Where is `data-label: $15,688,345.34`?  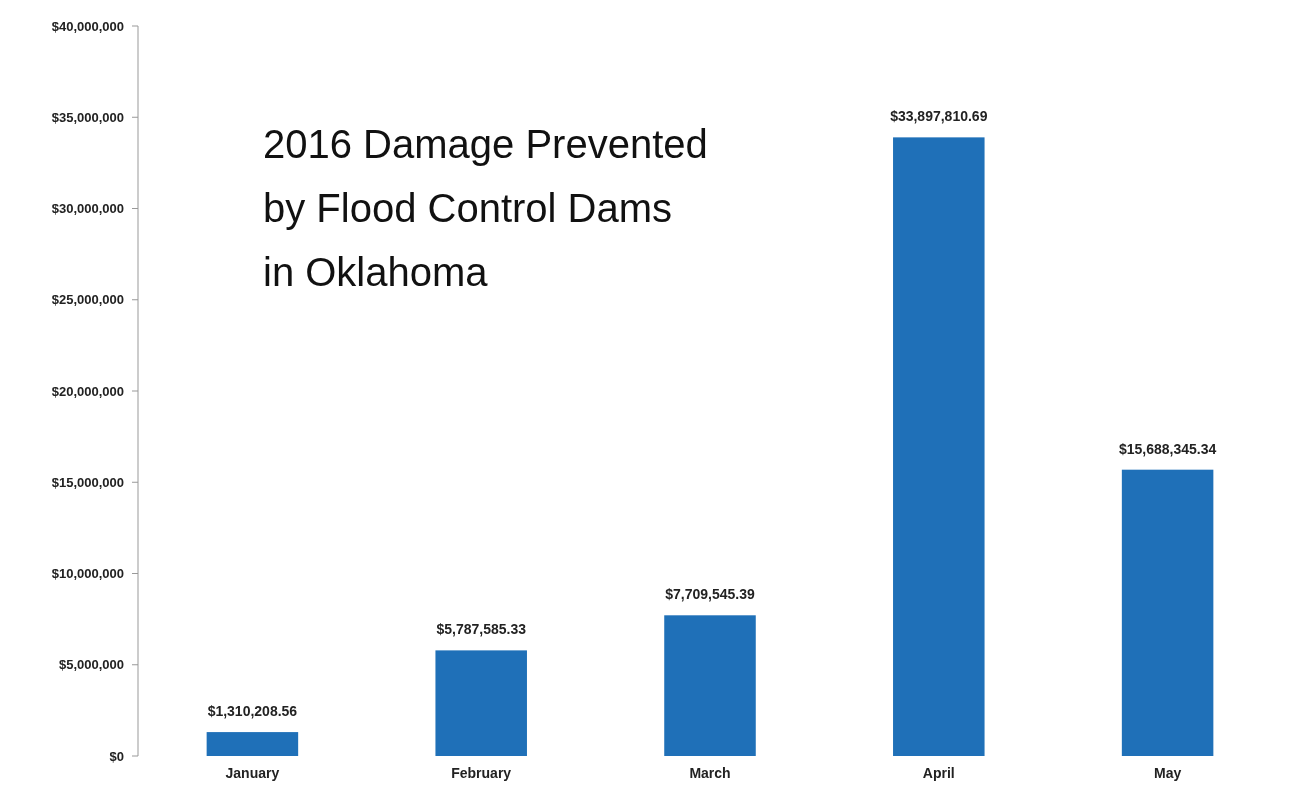 data-label: $15,688,345.34 is located at coordinates (1167, 448).